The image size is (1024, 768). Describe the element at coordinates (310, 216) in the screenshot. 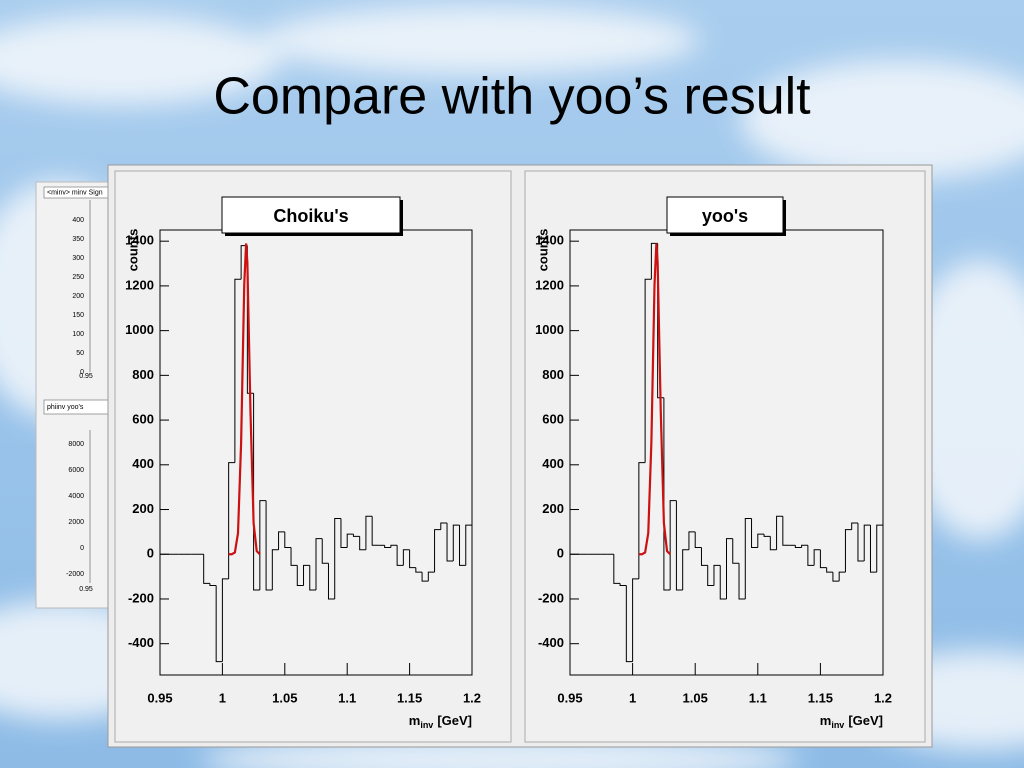

I see `chart-title: Choiku's` at that location.